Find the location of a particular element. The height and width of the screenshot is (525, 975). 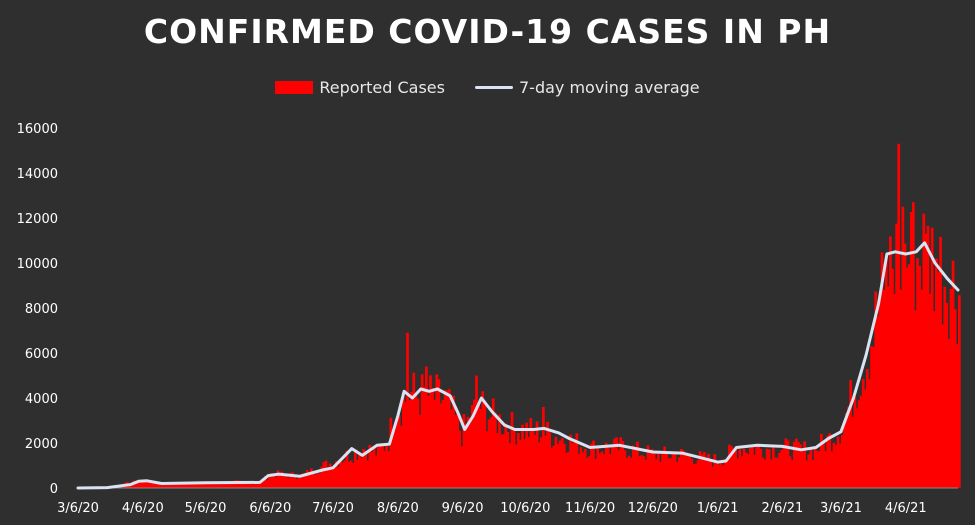

legend-line-swatch is located at coordinates (493, 87).